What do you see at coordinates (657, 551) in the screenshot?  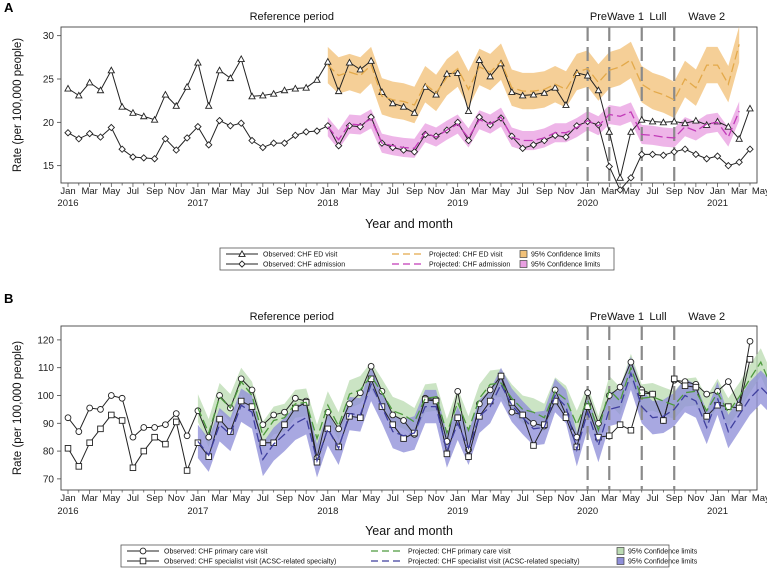 I see `legend-item: 95% Confidence limits` at bounding box center [657, 551].